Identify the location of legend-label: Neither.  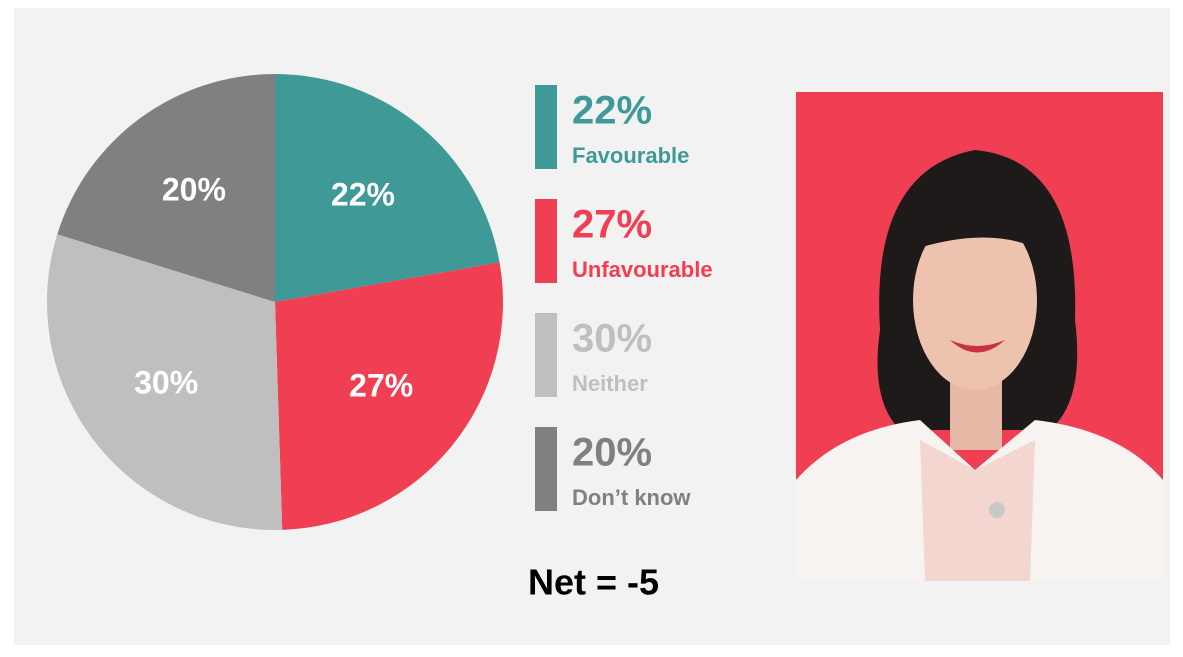
(610, 383).